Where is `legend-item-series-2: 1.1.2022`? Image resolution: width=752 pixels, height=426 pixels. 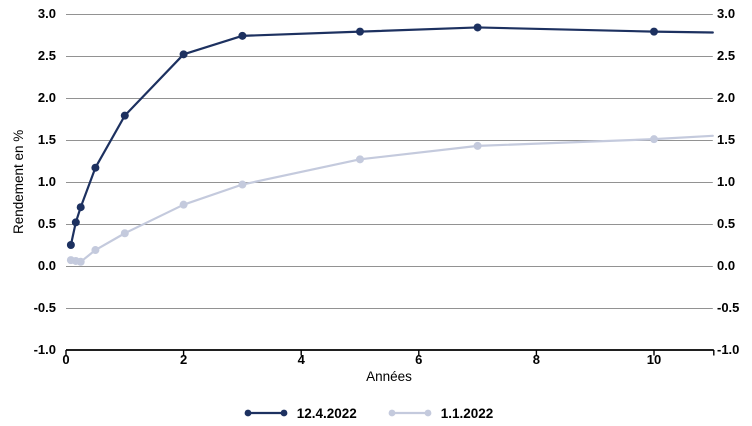 legend-item-series-2: 1.1.2022 is located at coordinates (440, 413).